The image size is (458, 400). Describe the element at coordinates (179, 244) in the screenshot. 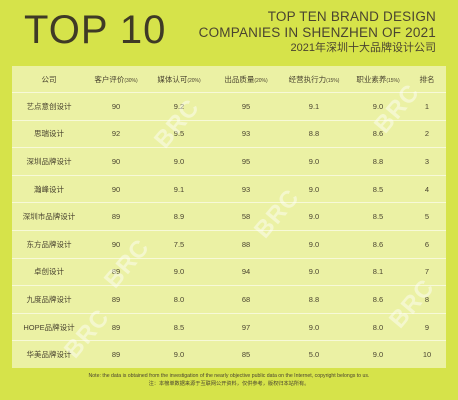

I see `score-cell: 7.5` at that location.